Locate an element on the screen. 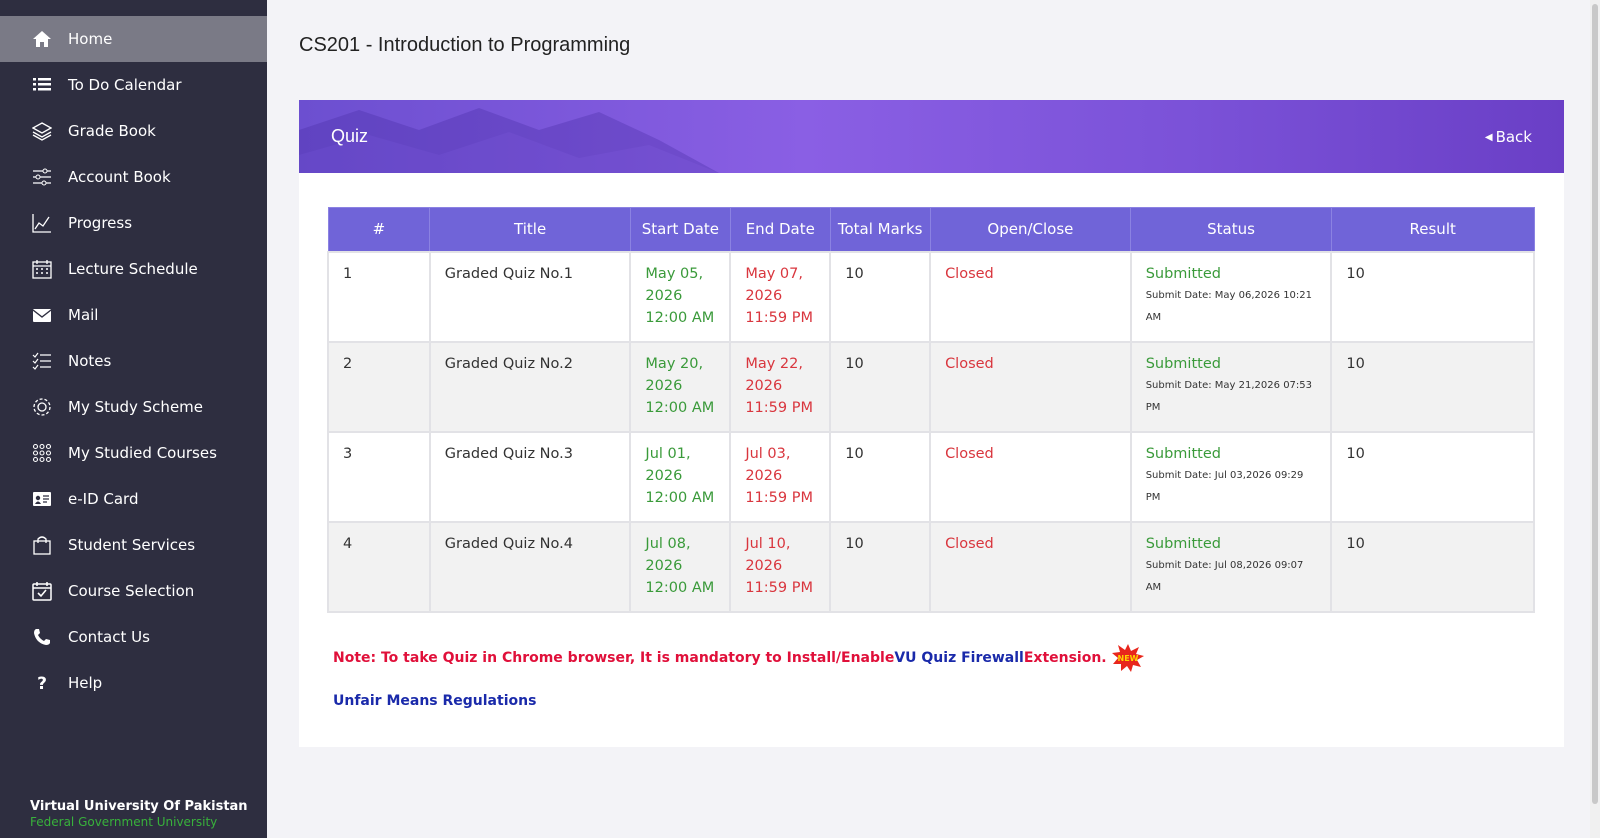 This screenshot has height=838, width=1600. cell-start-date: May 20, 2026 12:00 AM is located at coordinates (680, 386).